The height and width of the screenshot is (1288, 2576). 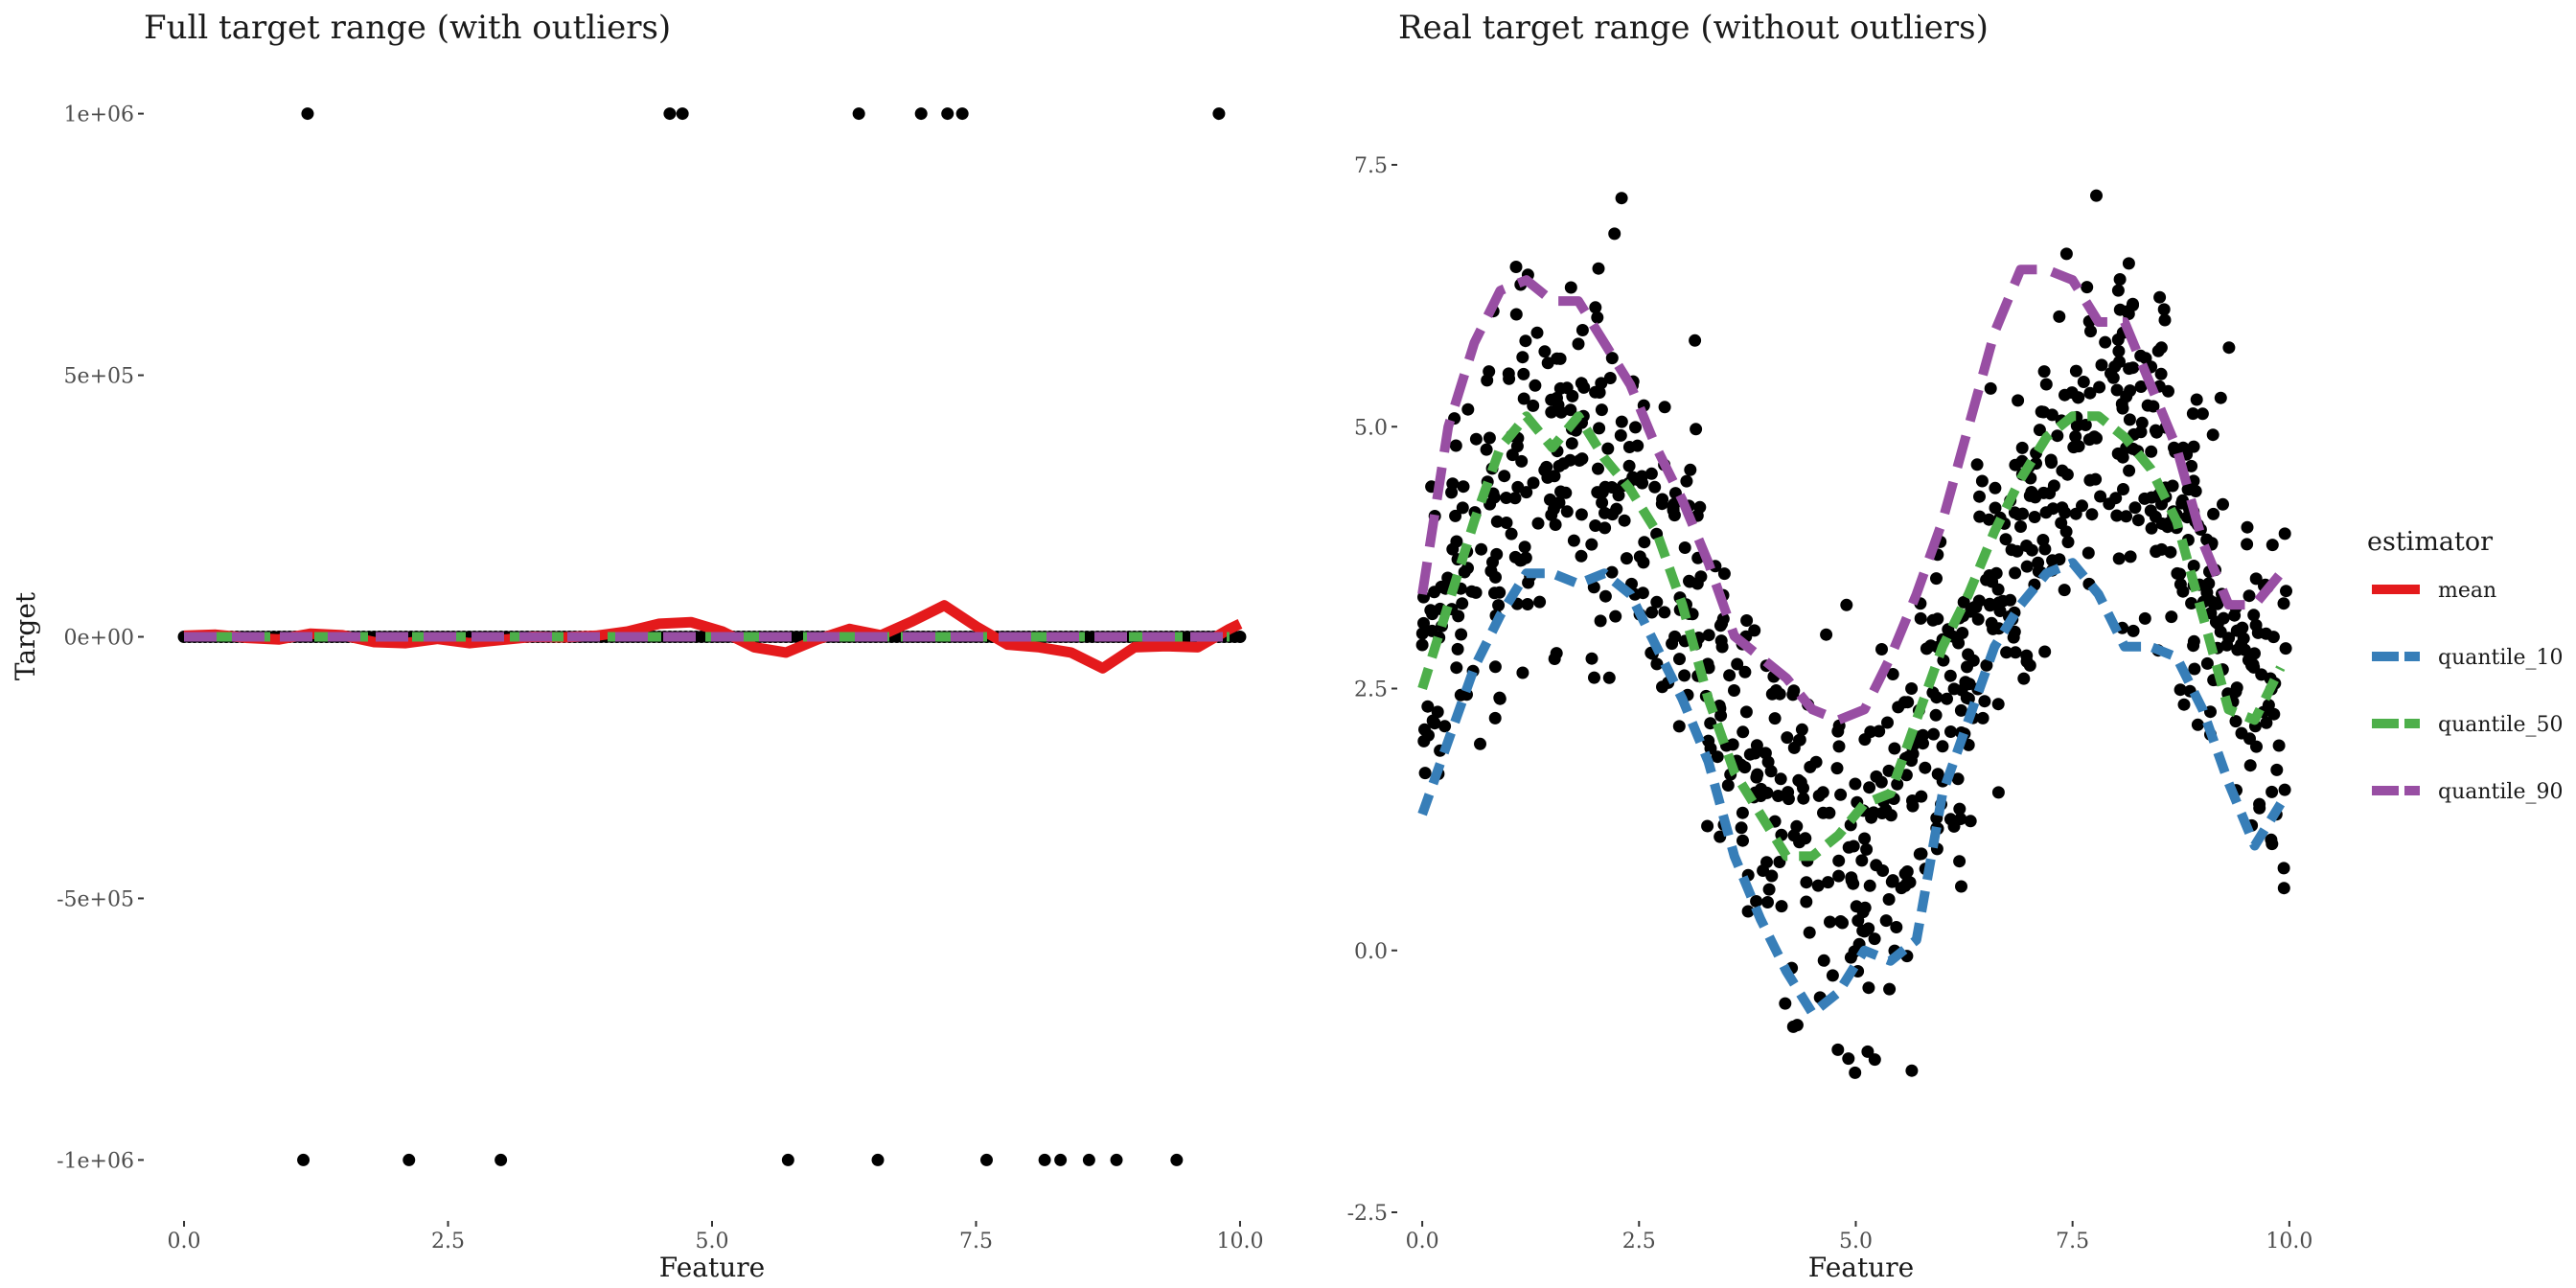 I want to click on panel-left-ylabel: Target, so click(x=26, y=635).